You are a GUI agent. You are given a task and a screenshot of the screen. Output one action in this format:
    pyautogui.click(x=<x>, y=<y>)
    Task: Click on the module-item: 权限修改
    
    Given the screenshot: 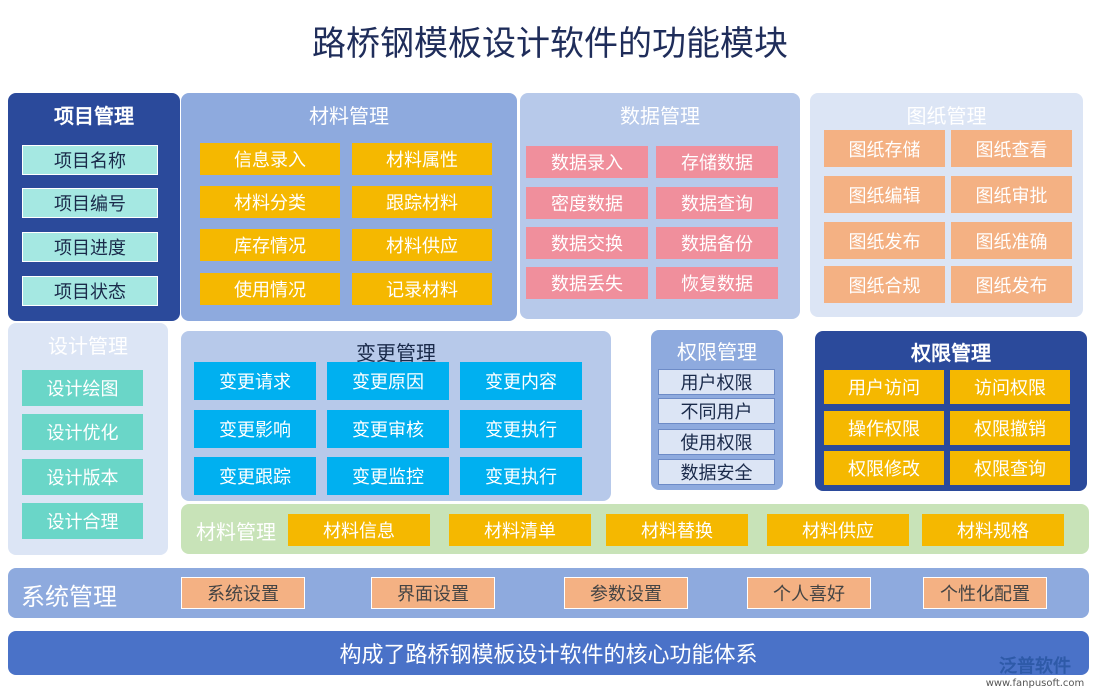 What is the action you would take?
    pyautogui.click(x=884, y=468)
    